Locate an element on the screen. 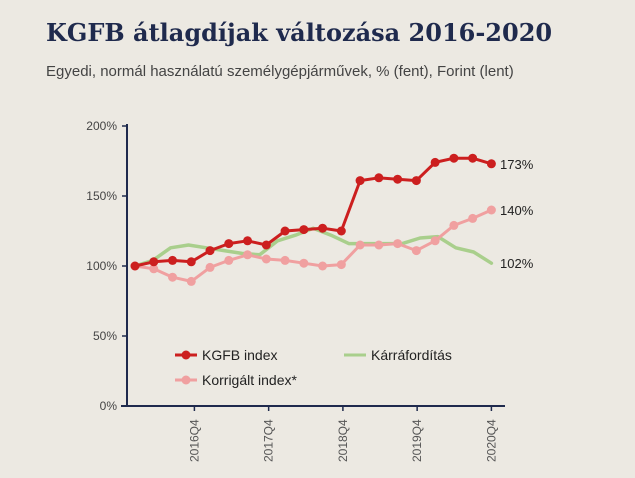 Image resolution: width=635 pixels, height=478 pixels. y-tick-label: 150% is located at coordinates (101, 196).